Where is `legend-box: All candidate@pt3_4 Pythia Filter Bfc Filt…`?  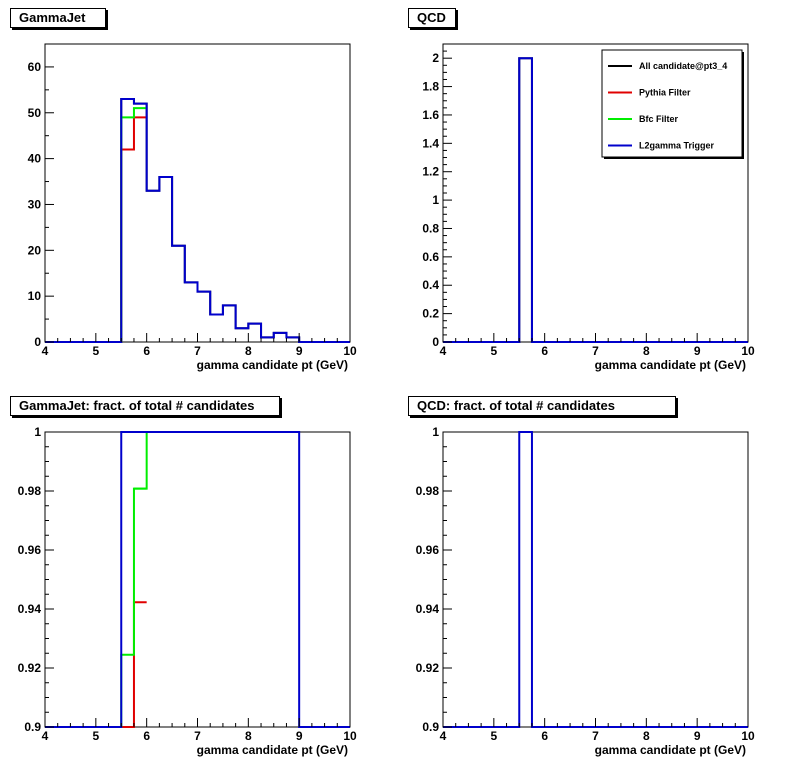
legend-box: All candidate@pt3_4 Pythia Filter Bfc Filt… is located at coordinates (672, 104).